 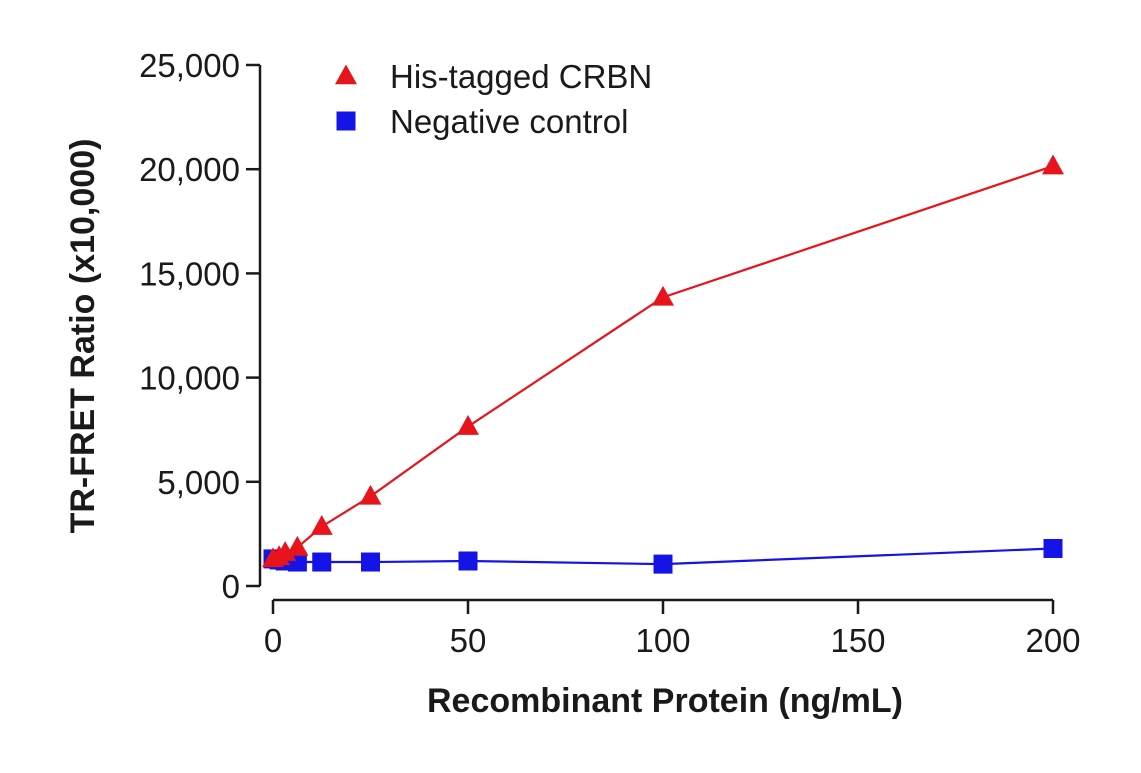 I want to click on x-tick-label: 150, so click(x=857, y=640).